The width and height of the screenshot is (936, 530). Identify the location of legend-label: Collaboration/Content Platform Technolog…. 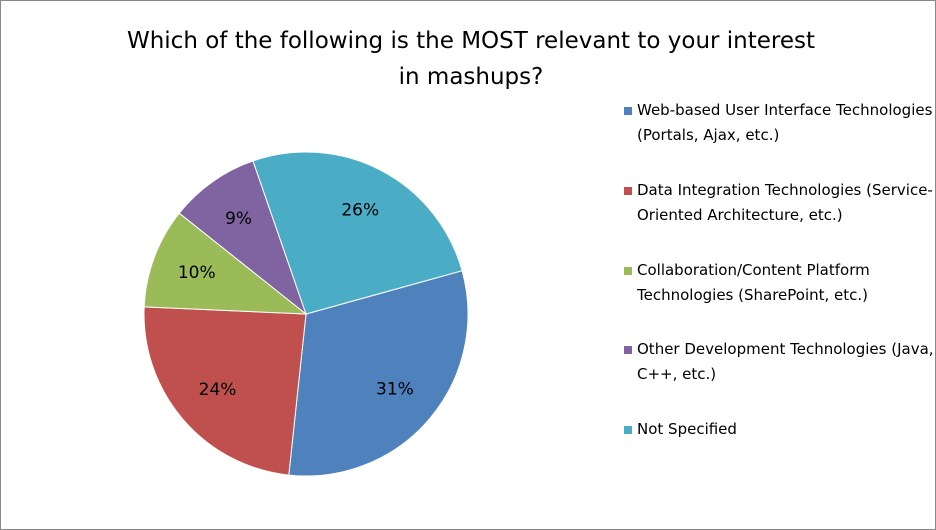
(753, 282).